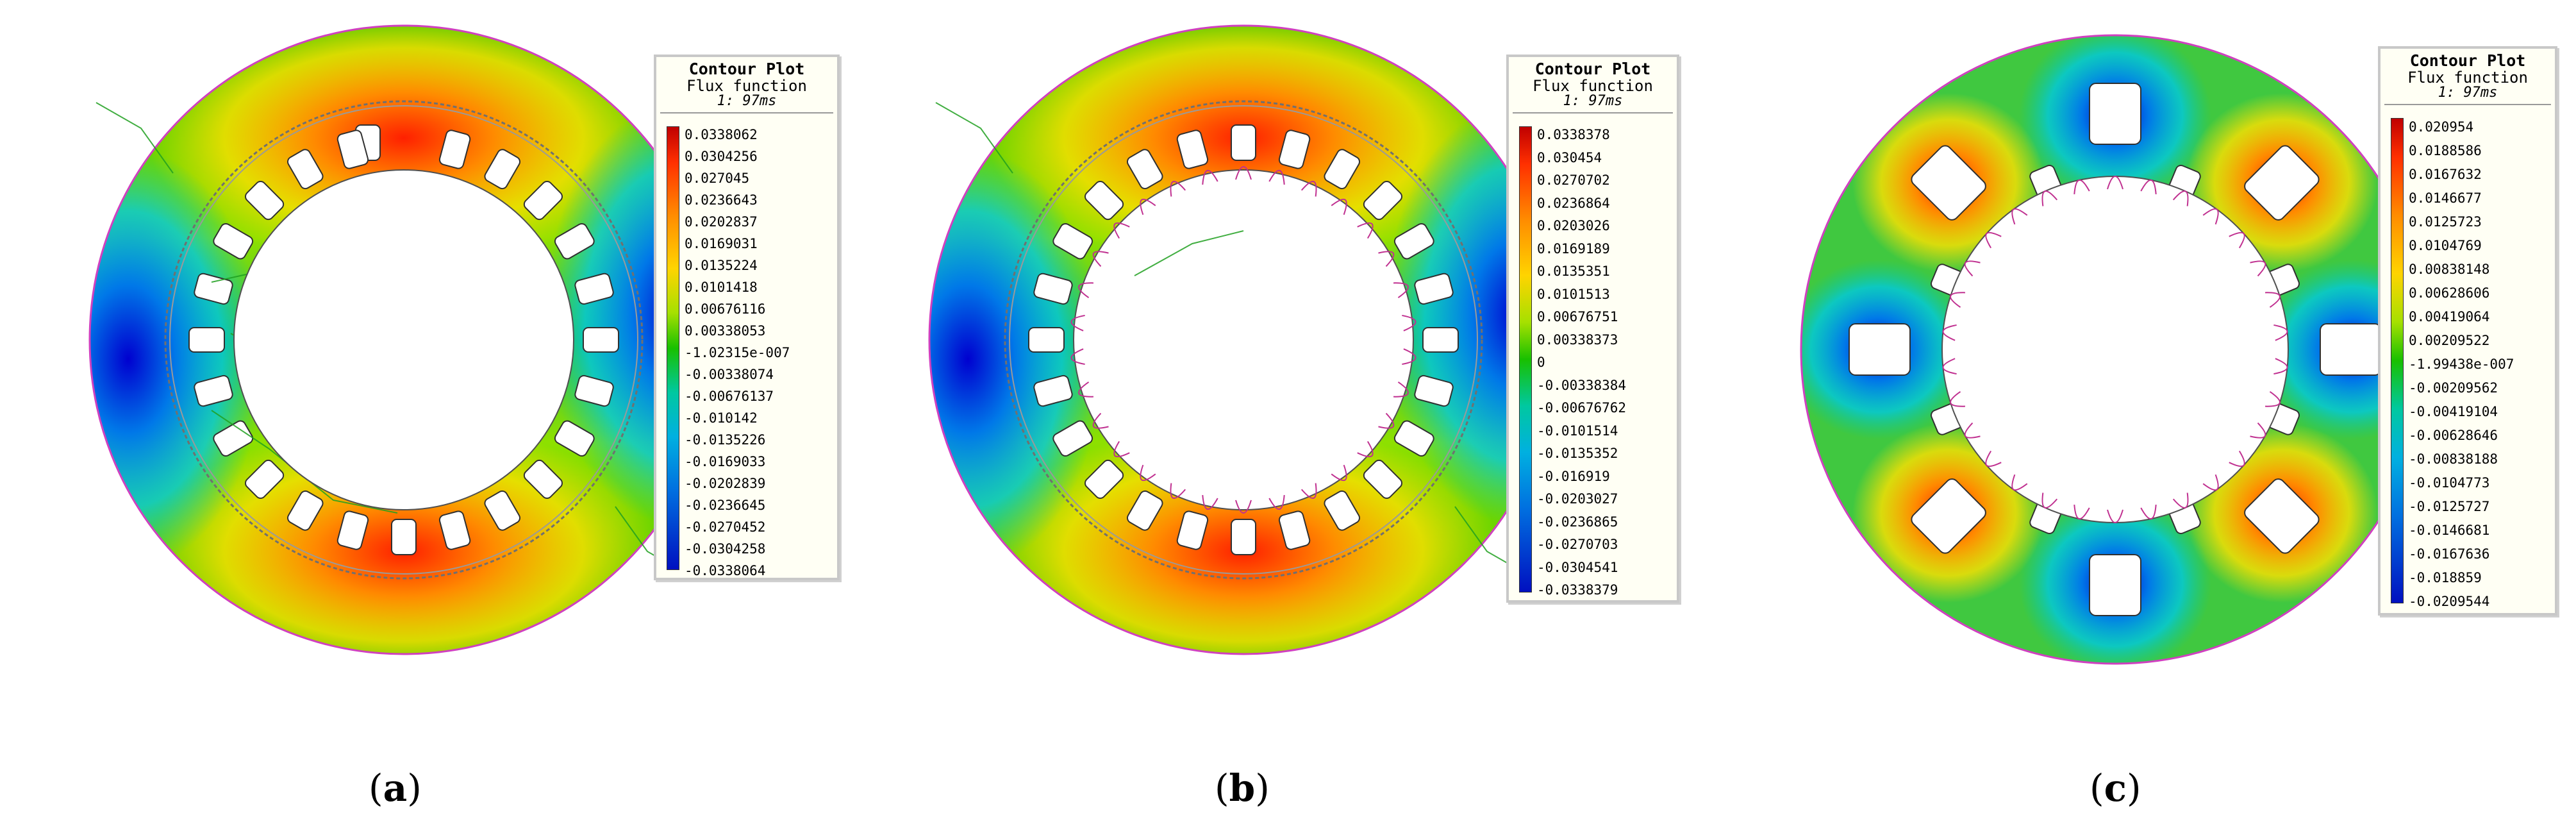  I want to click on legend-value: 0.00676751, so click(1578, 316).